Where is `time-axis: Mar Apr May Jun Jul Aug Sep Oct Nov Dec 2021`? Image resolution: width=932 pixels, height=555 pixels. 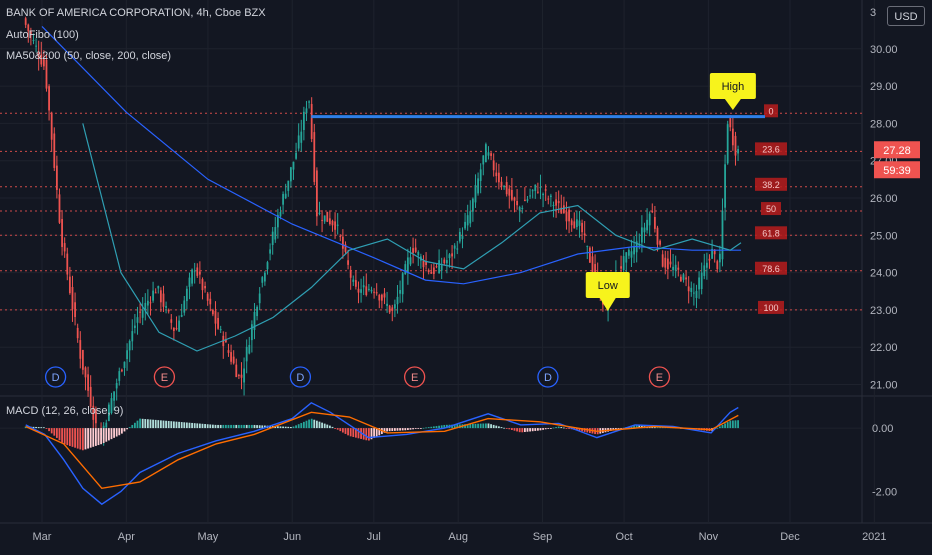 time-axis: Mar Apr May Jun Jul Aug Sep Oct Nov Dec 2021 is located at coordinates (460, 537).